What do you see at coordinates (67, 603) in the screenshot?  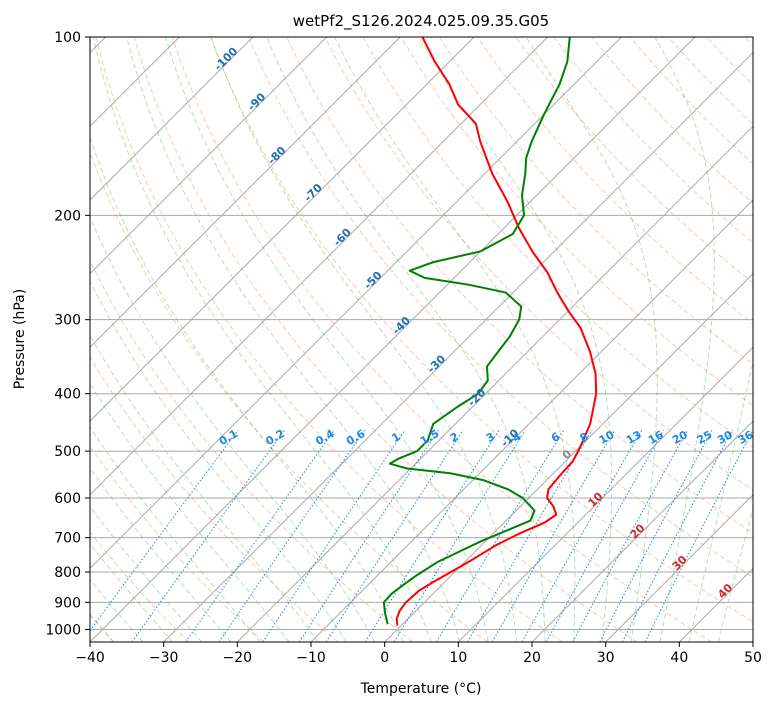 I see `y-tick-label: 900` at bounding box center [67, 603].